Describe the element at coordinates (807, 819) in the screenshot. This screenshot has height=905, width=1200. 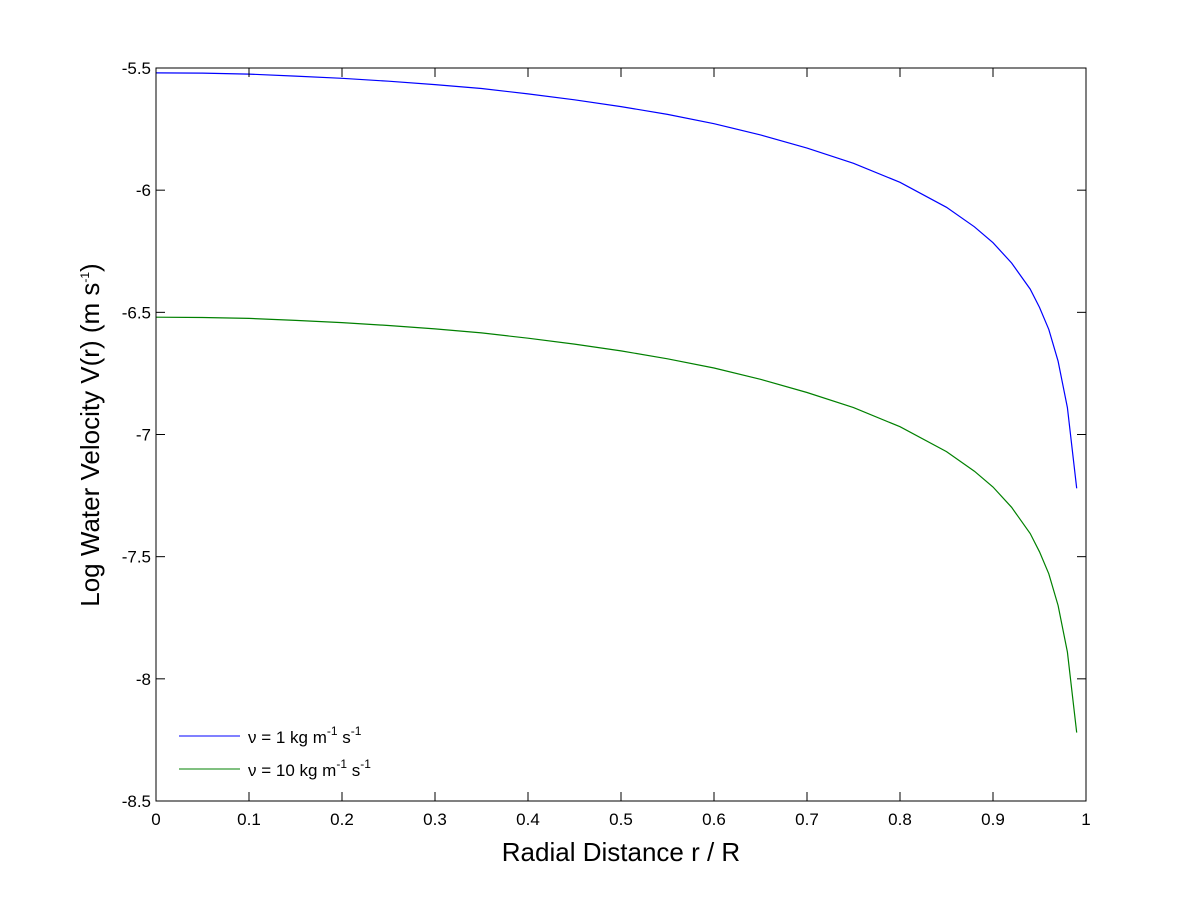
I see `x-tick-label: 0.7` at that location.